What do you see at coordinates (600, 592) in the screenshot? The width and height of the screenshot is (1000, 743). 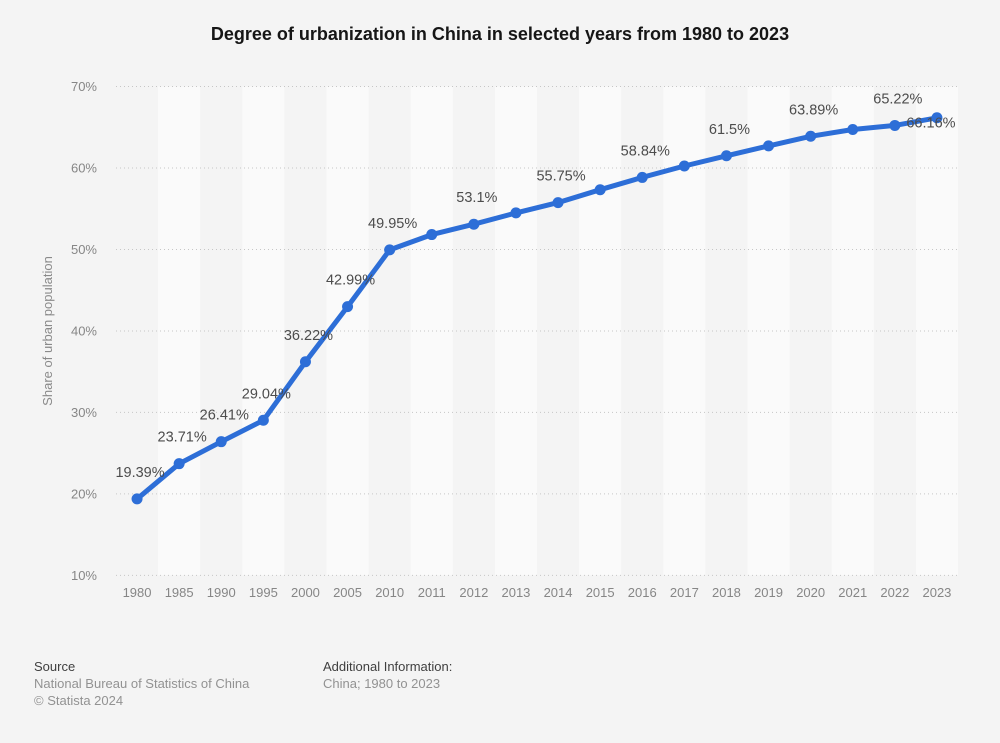 I see `x-axis-tick-label: 2015` at bounding box center [600, 592].